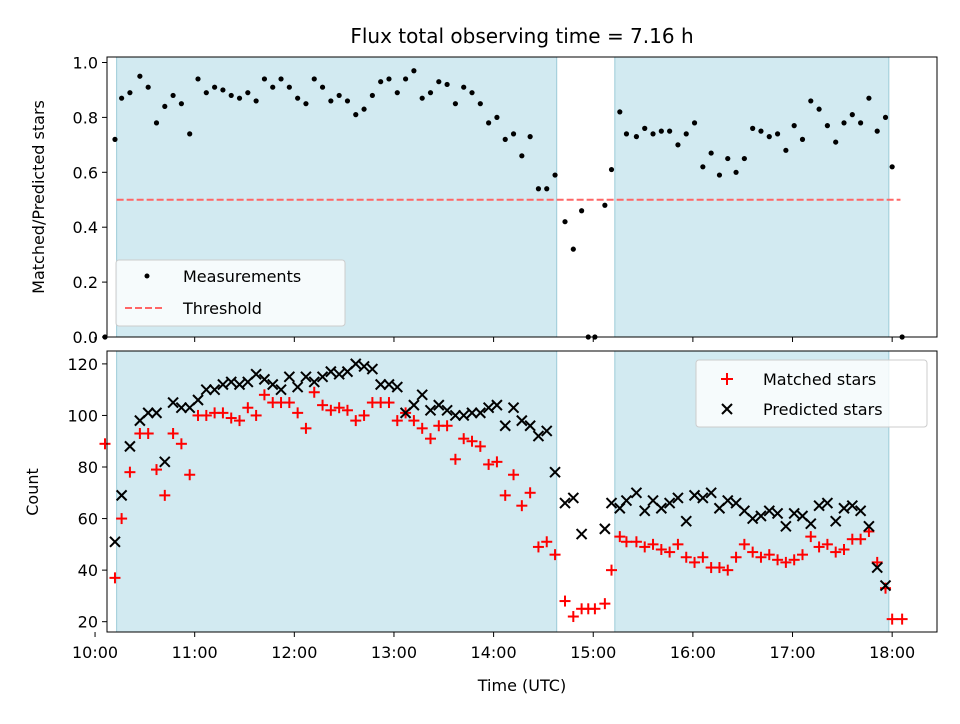 This screenshot has width=960, height=724. Describe the element at coordinates (82, 415) in the screenshot. I see `bottom-y-tick-label: 100` at that location.